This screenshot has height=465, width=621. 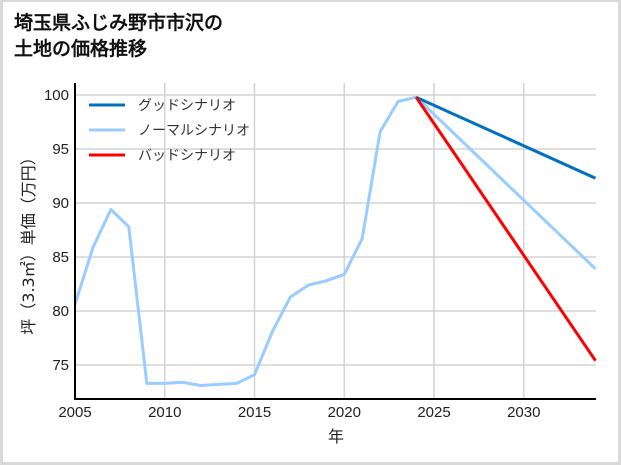 What do you see at coordinates (60, 203) in the screenshot?
I see `y-tick-label: 90` at bounding box center [60, 203].